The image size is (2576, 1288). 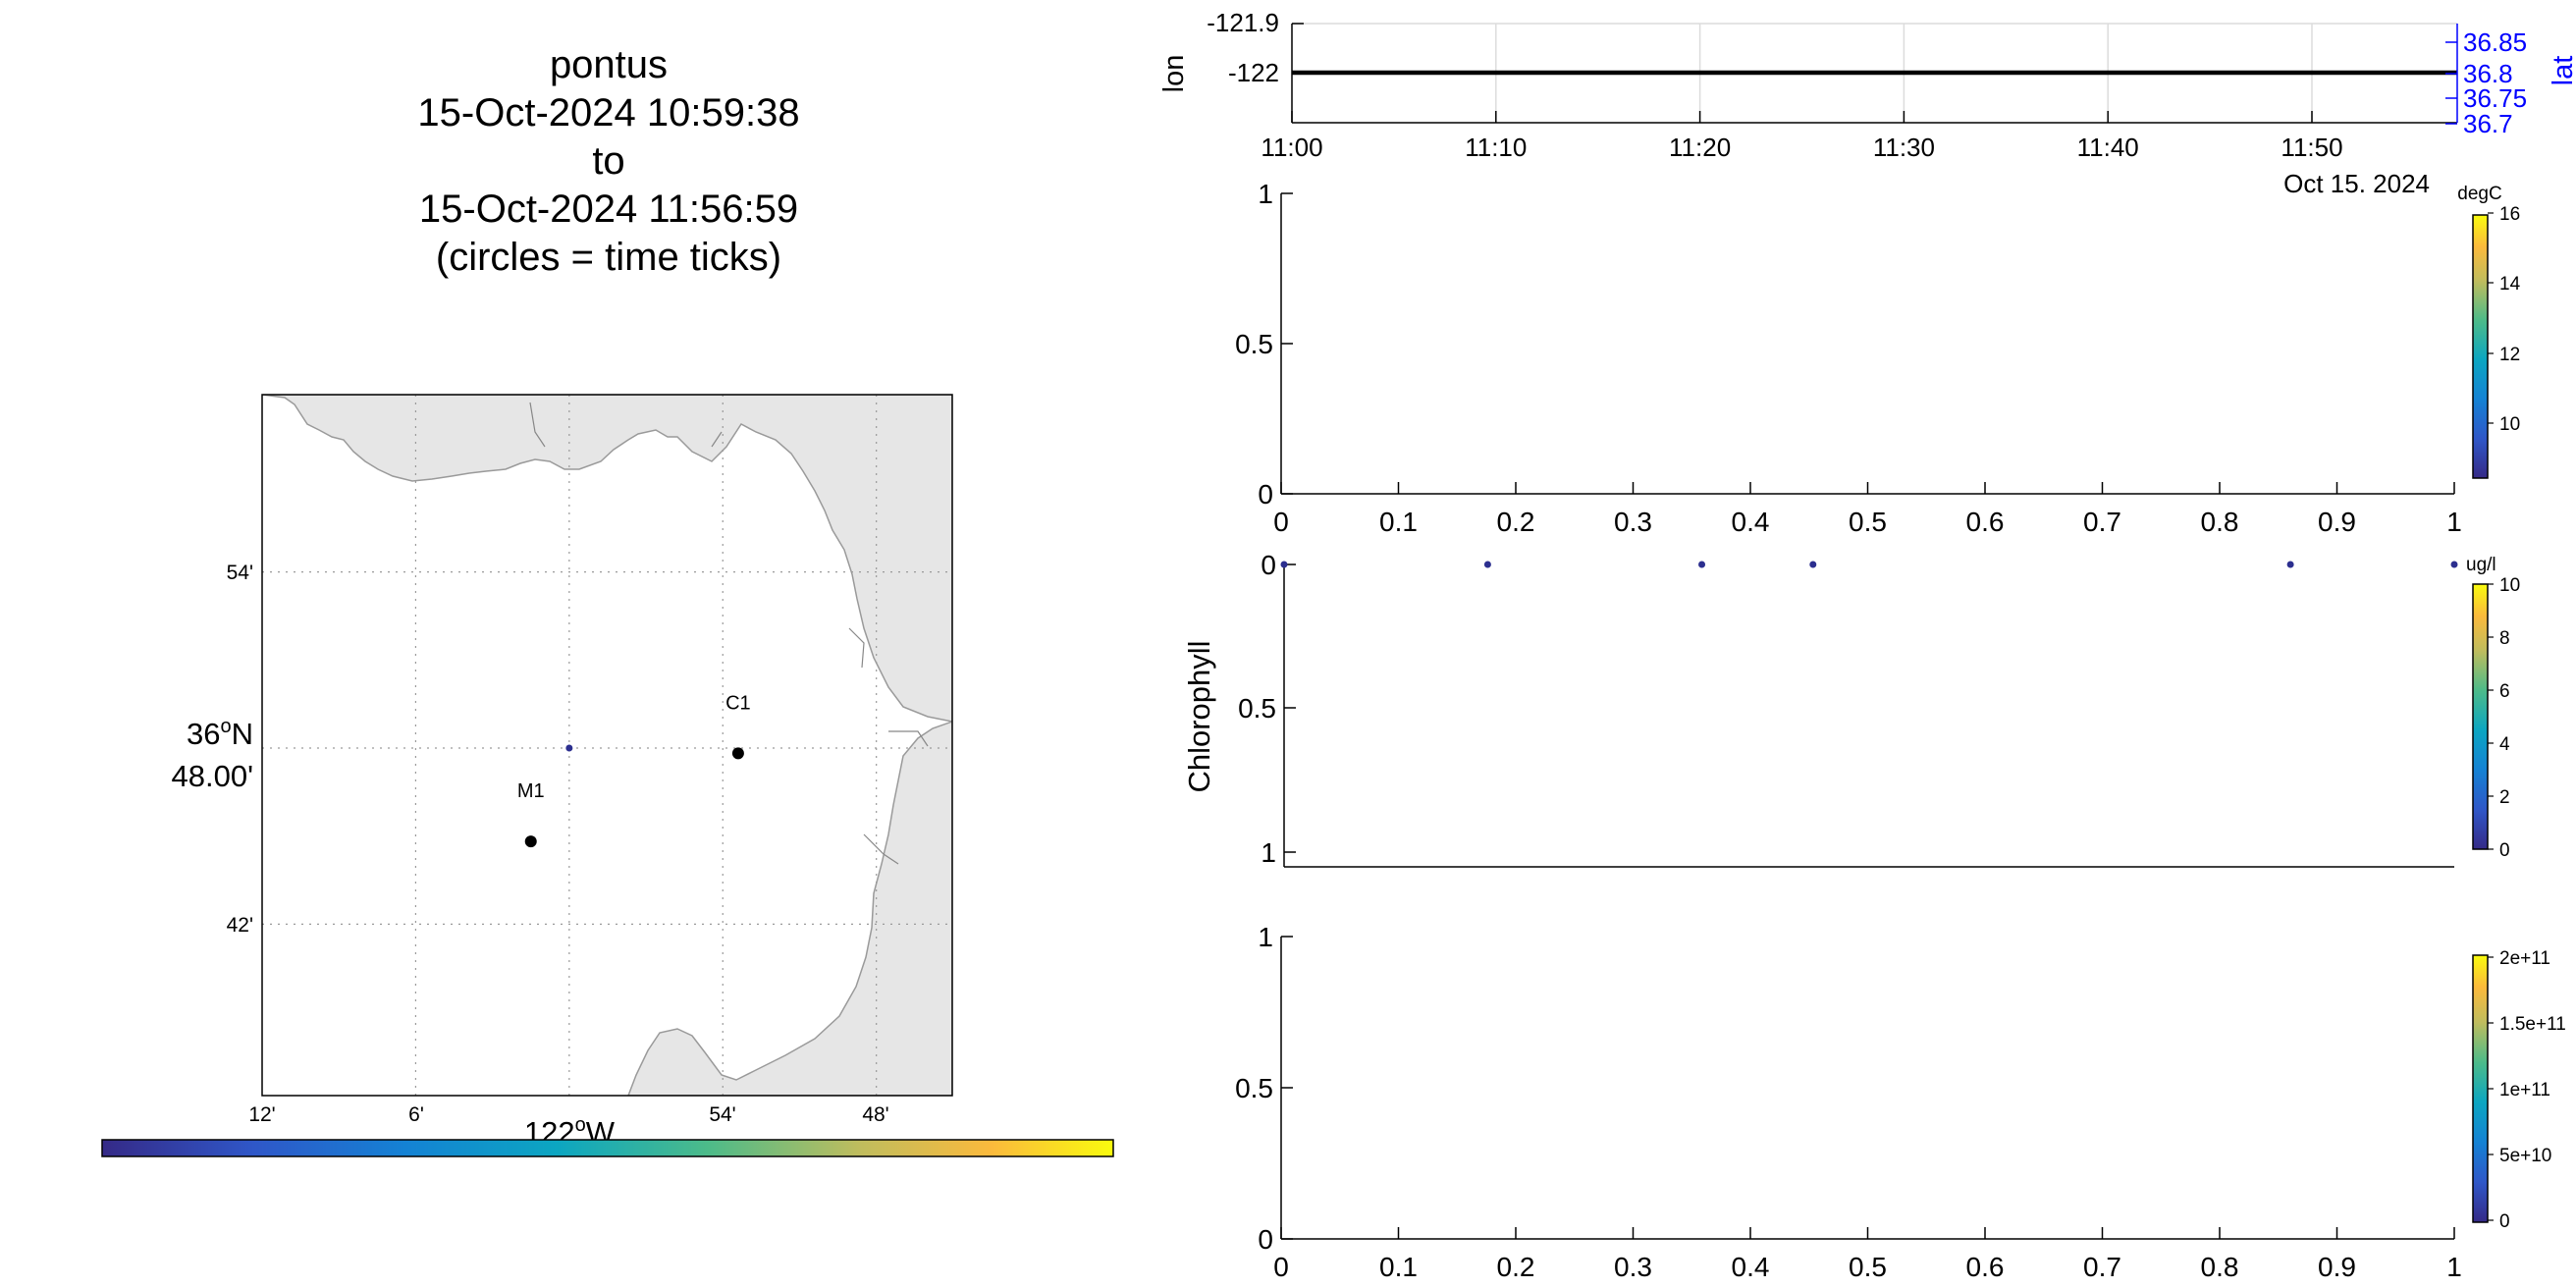 I want to click on lat-tick-42: 42', so click(x=240, y=925).